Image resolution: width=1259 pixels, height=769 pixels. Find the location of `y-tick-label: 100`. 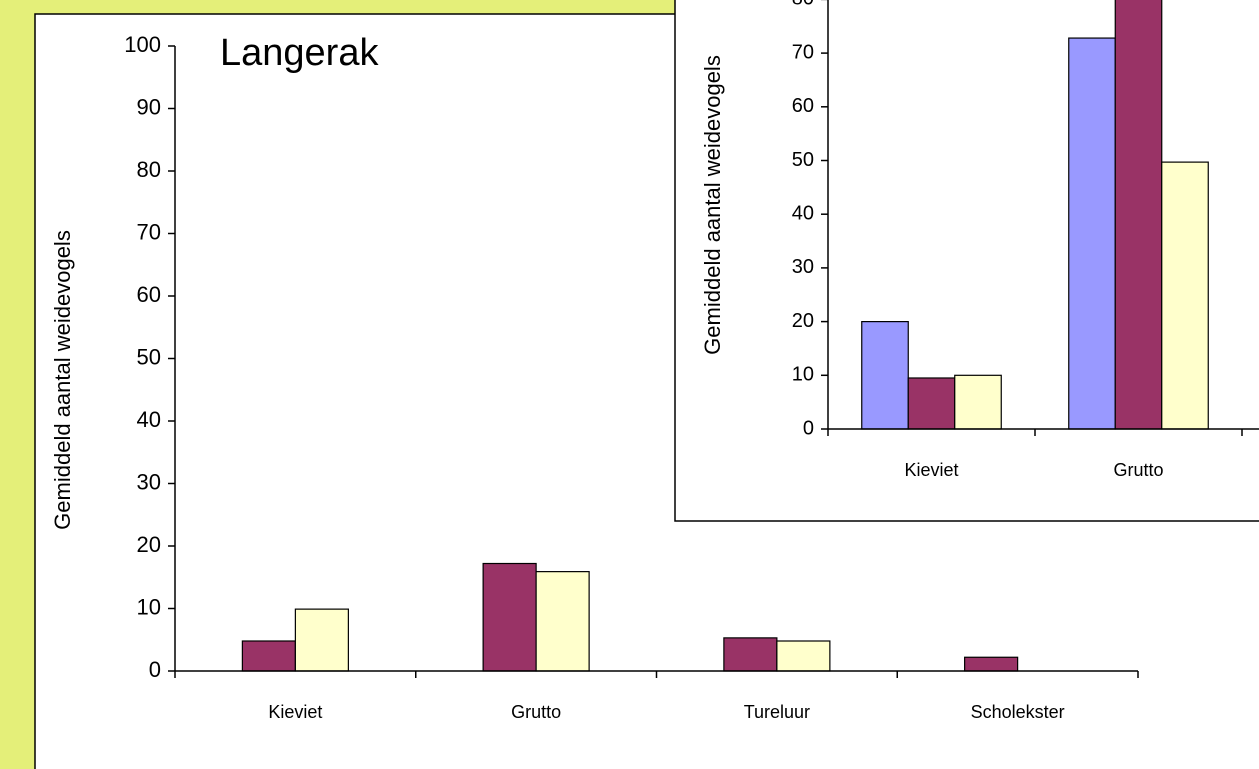

y-tick-label: 100 is located at coordinates (142, 44).